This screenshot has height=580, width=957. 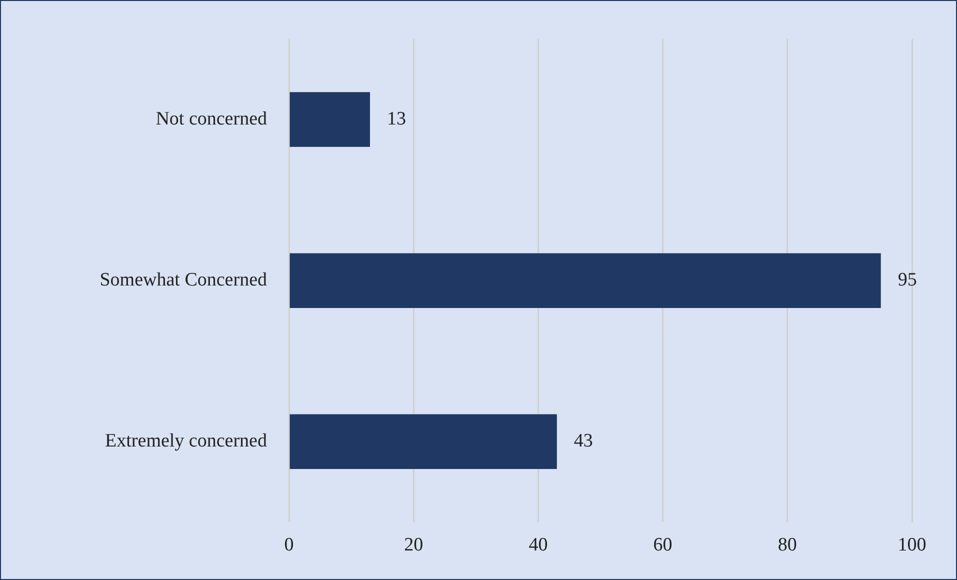 What do you see at coordinates (662, 545) in the screenshot?
I see `x-tick-label: 60` at bounding box center [662, 545].